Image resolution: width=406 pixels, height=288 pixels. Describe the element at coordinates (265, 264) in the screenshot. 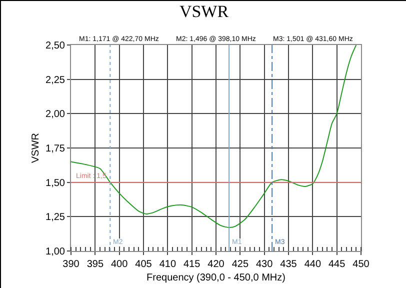

I see `x-tick-label: 430` at that location.